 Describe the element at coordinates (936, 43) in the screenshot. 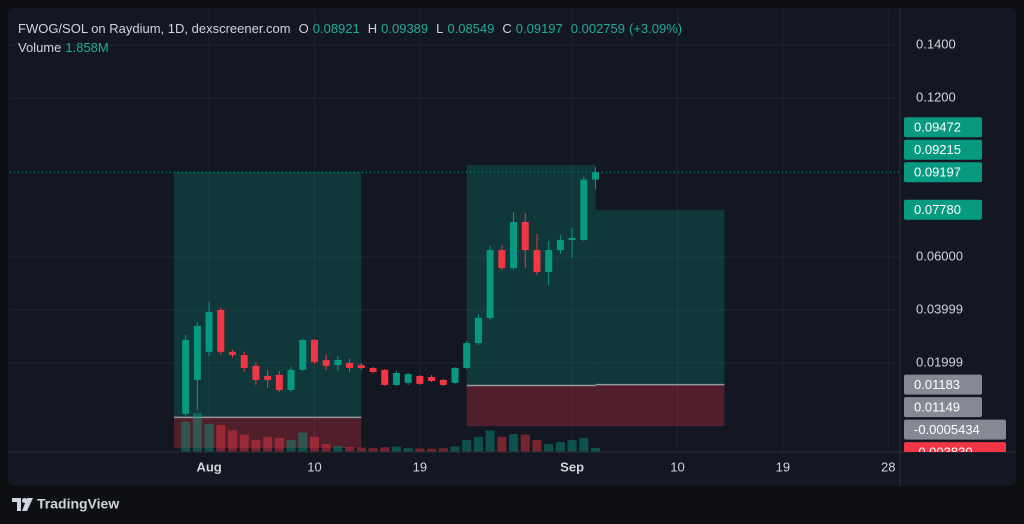

I see `y-tick-label: 0.1400` at that location.